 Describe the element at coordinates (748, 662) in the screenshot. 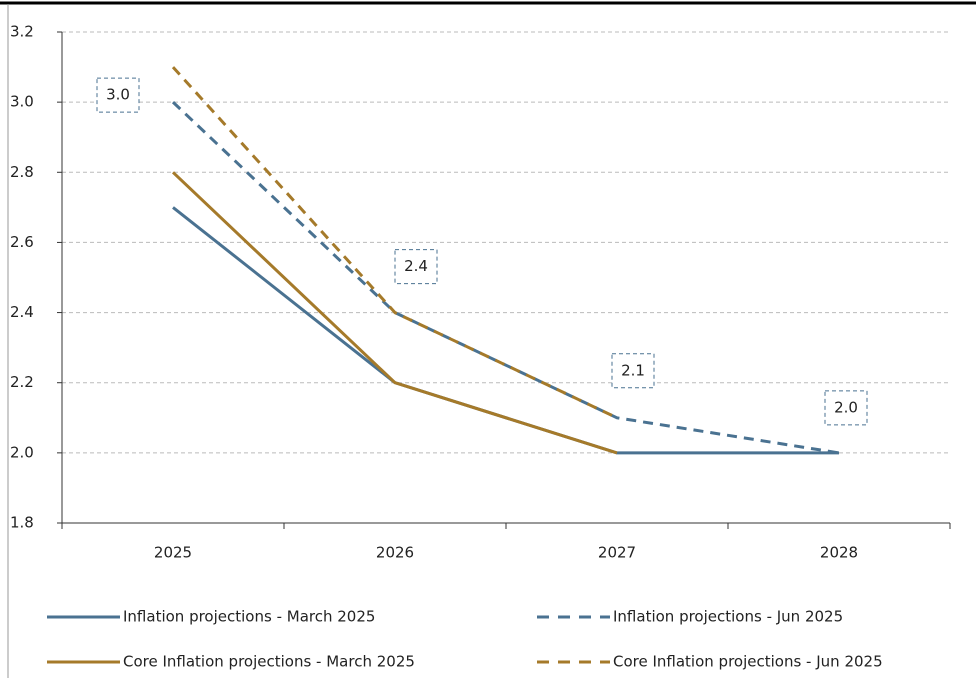

I see `legend-label: Core Inflation projections - Jun 2025` at that location.